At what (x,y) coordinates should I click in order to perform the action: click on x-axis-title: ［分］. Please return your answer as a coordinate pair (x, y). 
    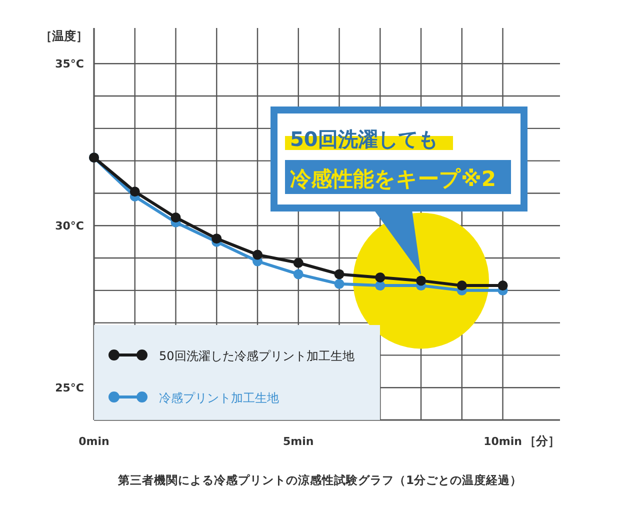
    Looking at the image, I should click on (542, 441).